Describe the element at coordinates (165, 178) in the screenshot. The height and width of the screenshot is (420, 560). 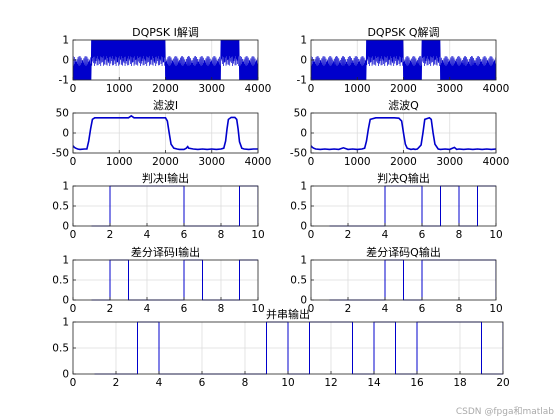
I see `chart-title: 判决I输出` at that location.